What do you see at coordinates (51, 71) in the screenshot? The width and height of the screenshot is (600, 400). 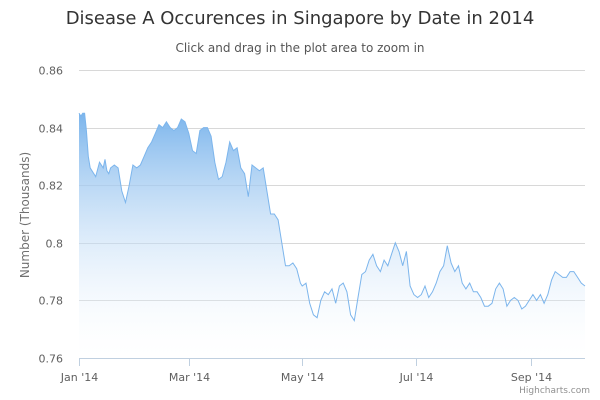 I see `y-tick-label: 0.86` at bounding box center [51, 71].